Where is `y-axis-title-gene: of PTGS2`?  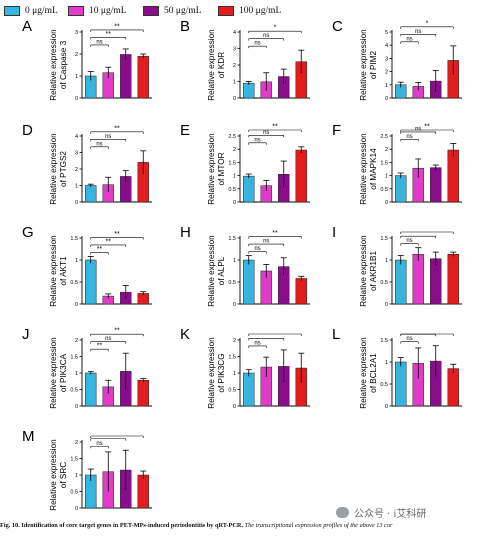 y-axis-title-gene: of PTGS2 is located at coordinates (63, 169).